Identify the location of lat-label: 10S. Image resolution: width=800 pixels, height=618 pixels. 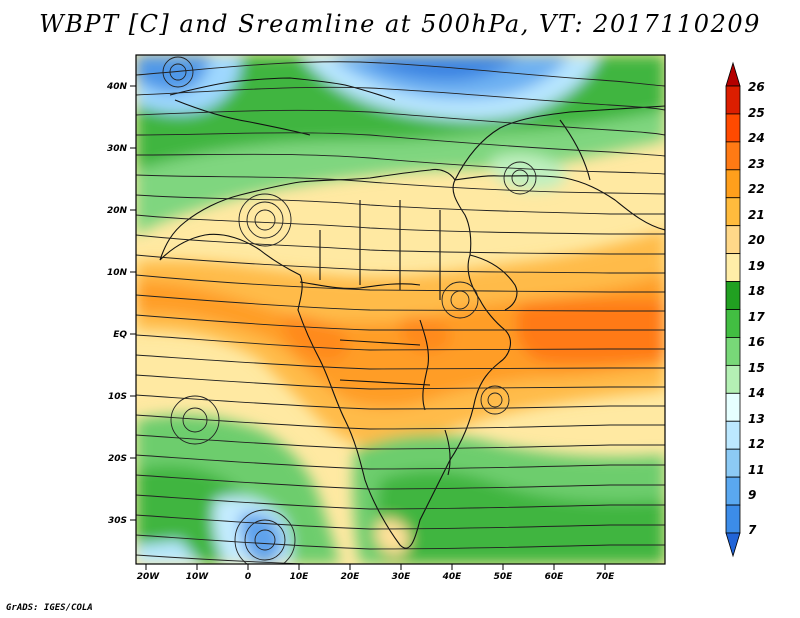
(117, 397).